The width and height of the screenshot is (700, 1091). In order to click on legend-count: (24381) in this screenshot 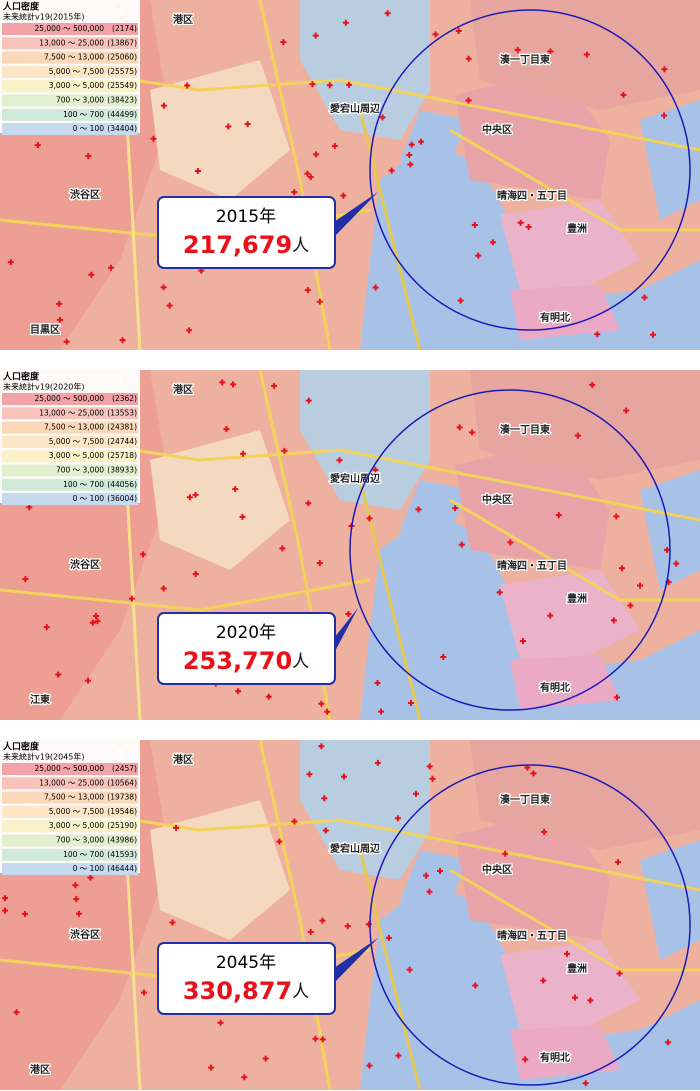, I will do `click(122, 427)`.